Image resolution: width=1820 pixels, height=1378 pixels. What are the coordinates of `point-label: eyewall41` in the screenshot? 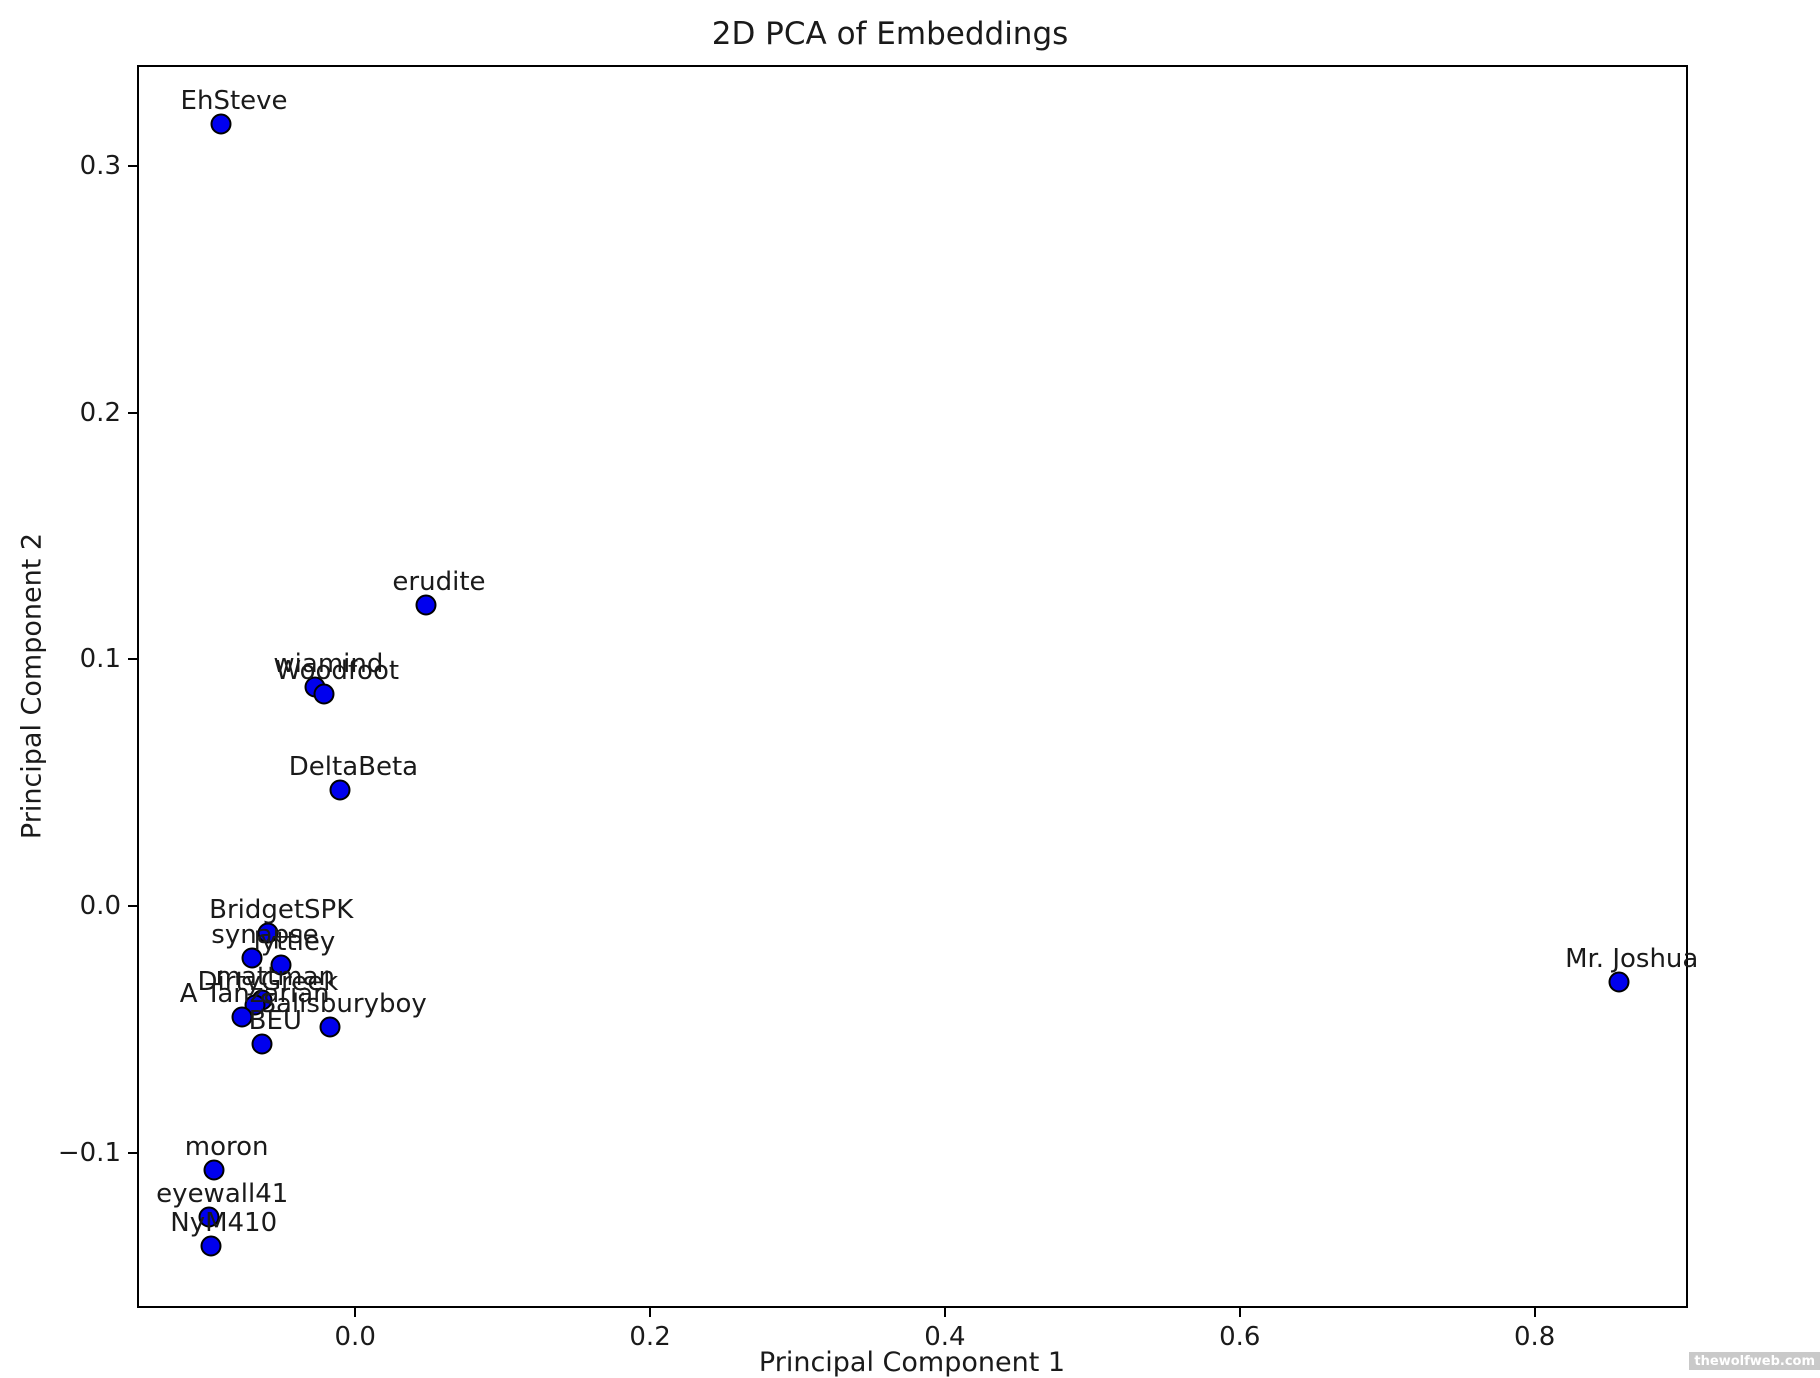 It's located at (222, 1193).